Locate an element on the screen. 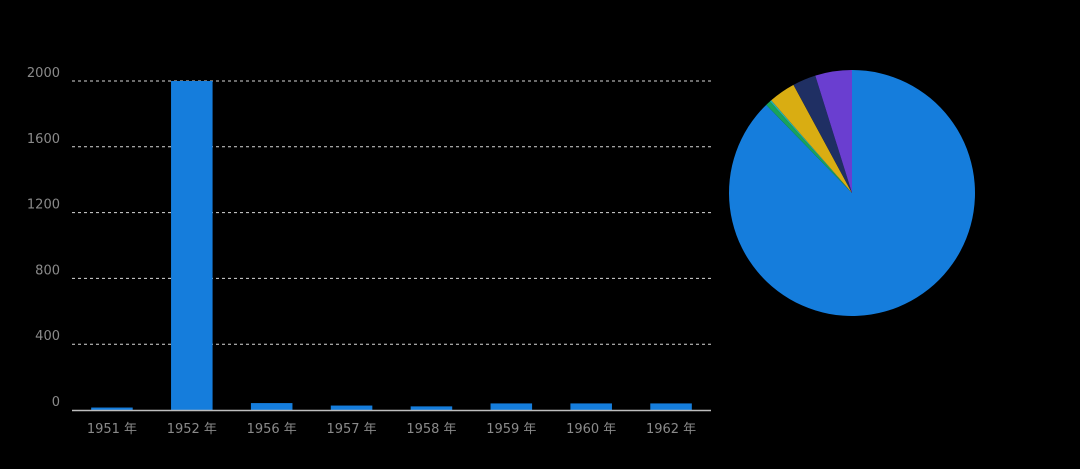  y-tick-label: 0 is located at coordinates (56, 402).